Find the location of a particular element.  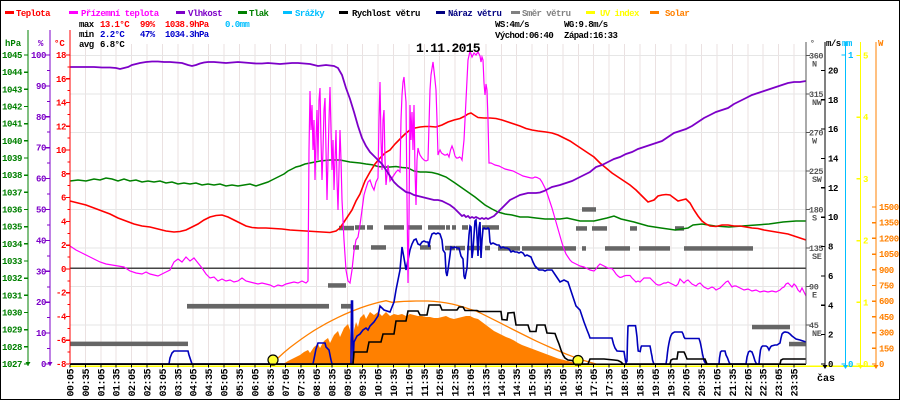

svg-text: Vlhkost is located at coordinates (205, 14).